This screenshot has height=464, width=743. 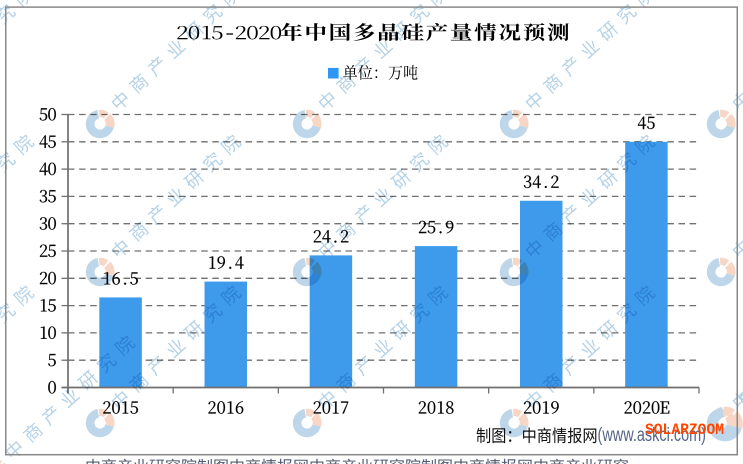 What do you see at coordinates (684, 430) in the screenshot?
I see `svg-text: SOLARZOOM` at bounding box center [684, 430].